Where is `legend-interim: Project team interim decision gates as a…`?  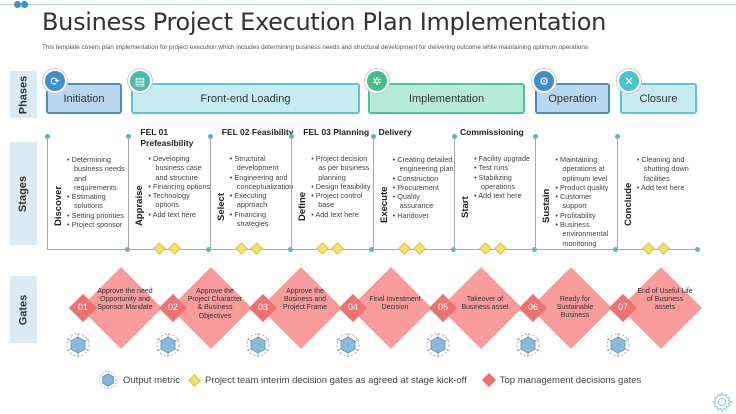 legend-interim: Project team interim decision gates as a… is located at coordinates (336, 380).